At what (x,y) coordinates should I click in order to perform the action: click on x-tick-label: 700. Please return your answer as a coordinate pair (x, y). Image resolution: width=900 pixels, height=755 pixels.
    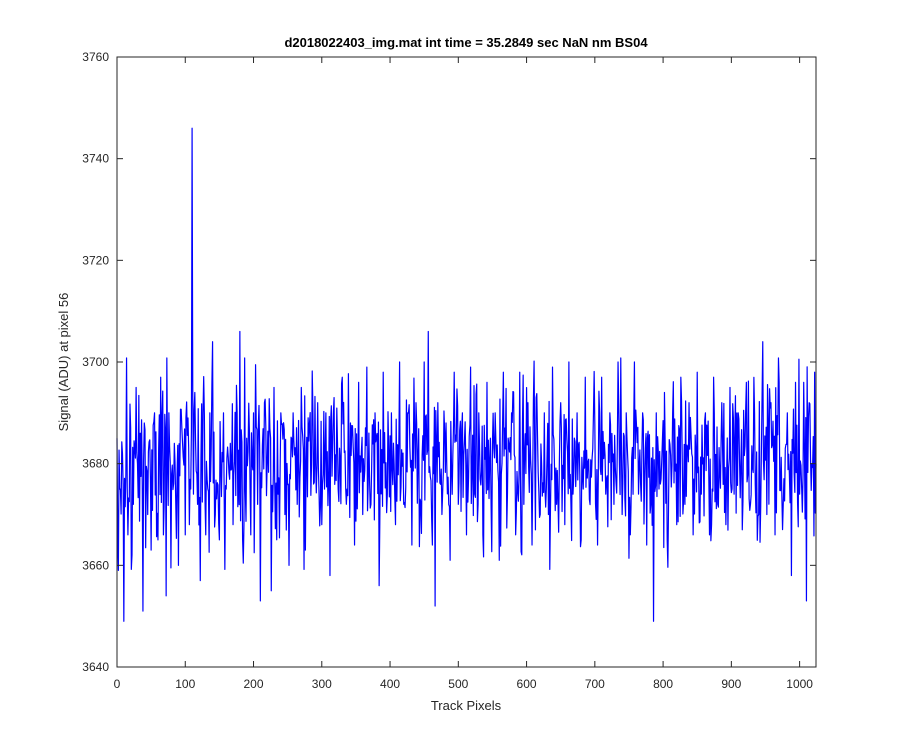
    Looking at the image, I should click on (595, 684).